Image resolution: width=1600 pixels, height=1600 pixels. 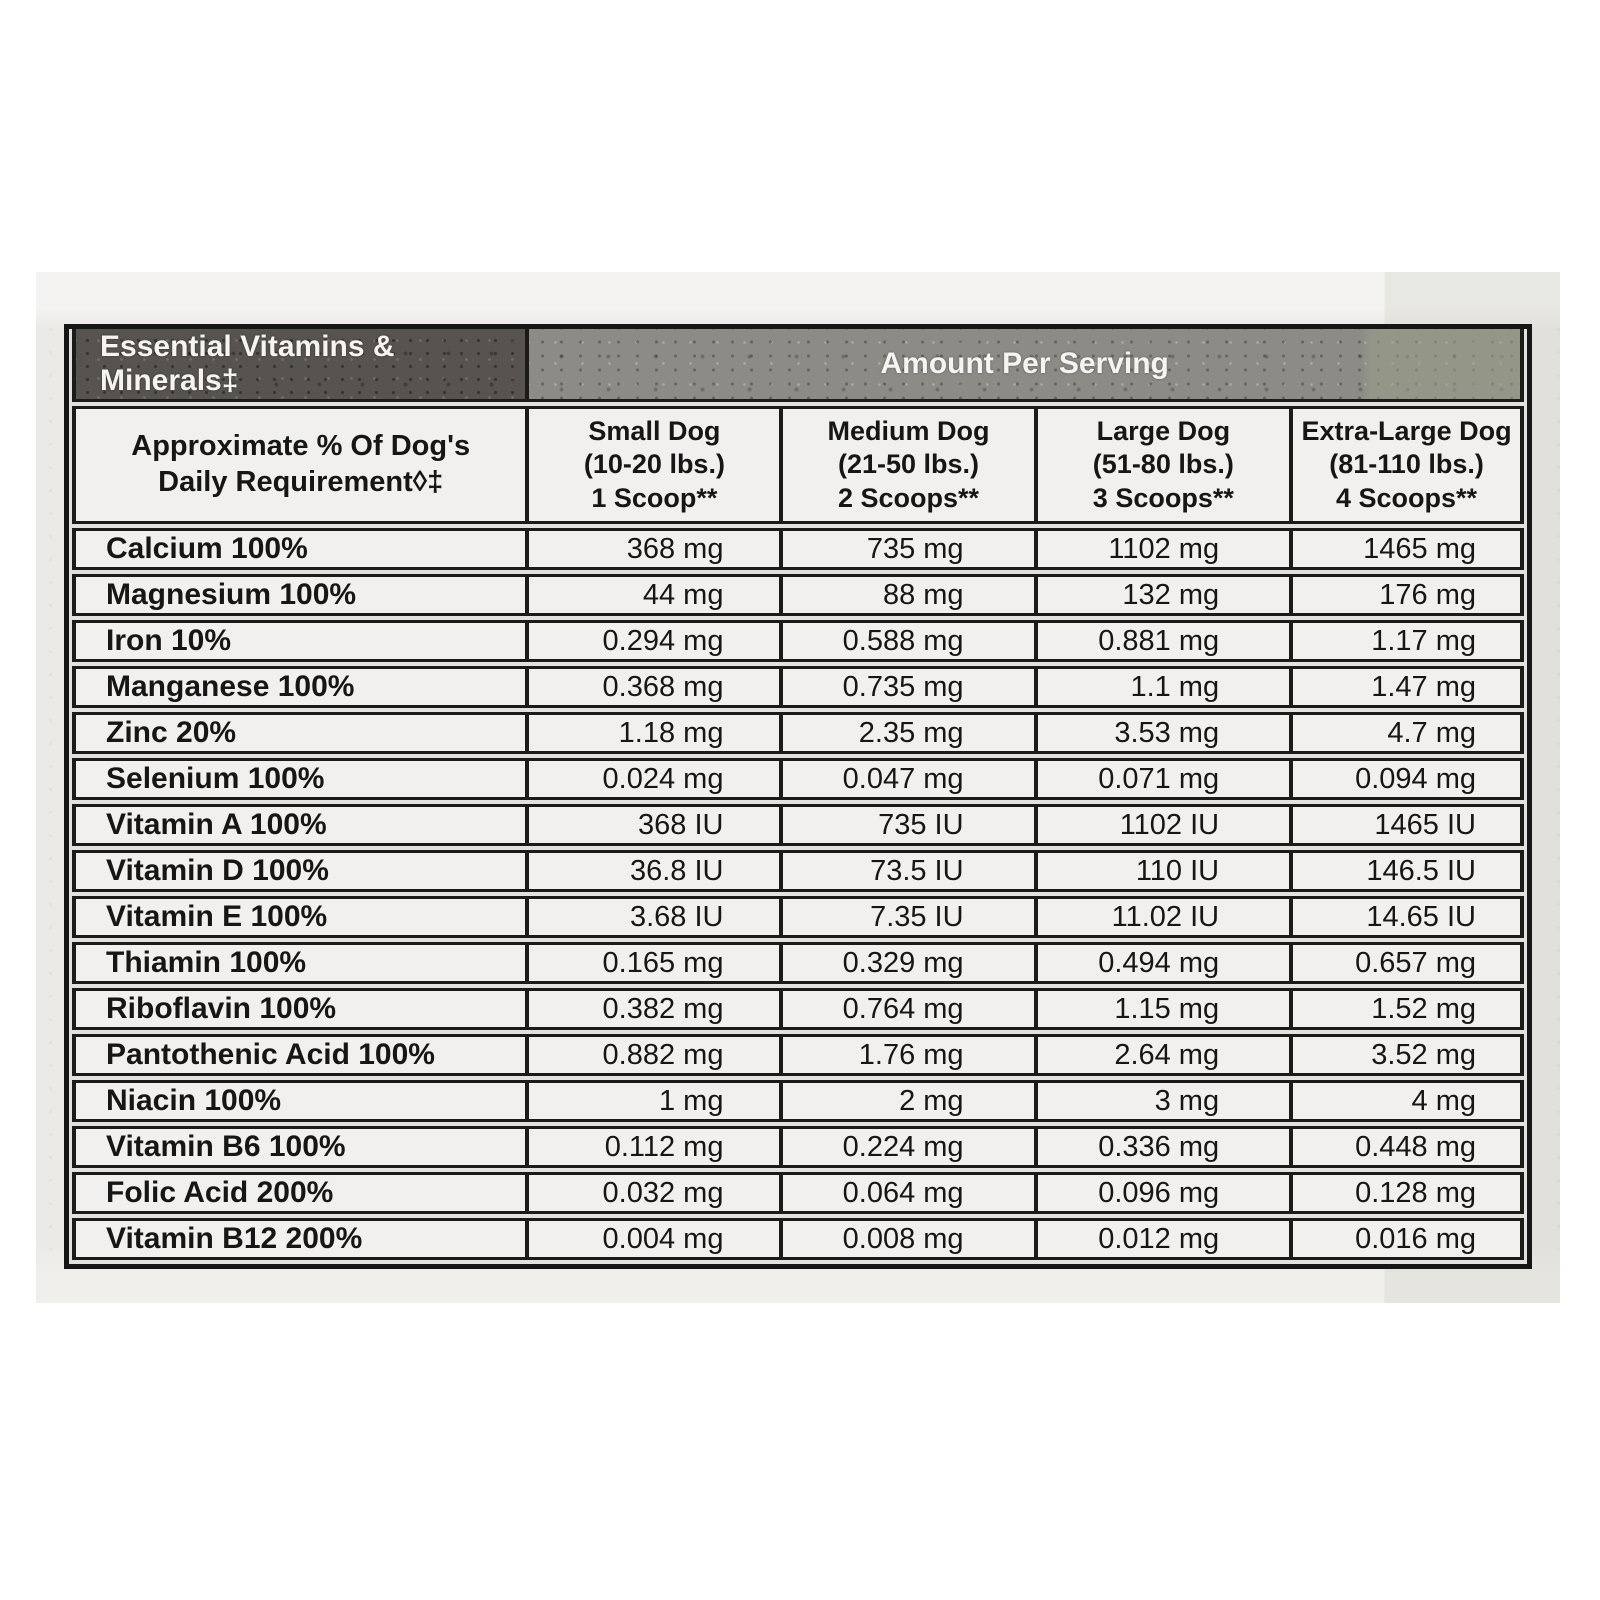 I want to click on amount-value-cell: 0.112 mg, so click(x=656, y=1147).